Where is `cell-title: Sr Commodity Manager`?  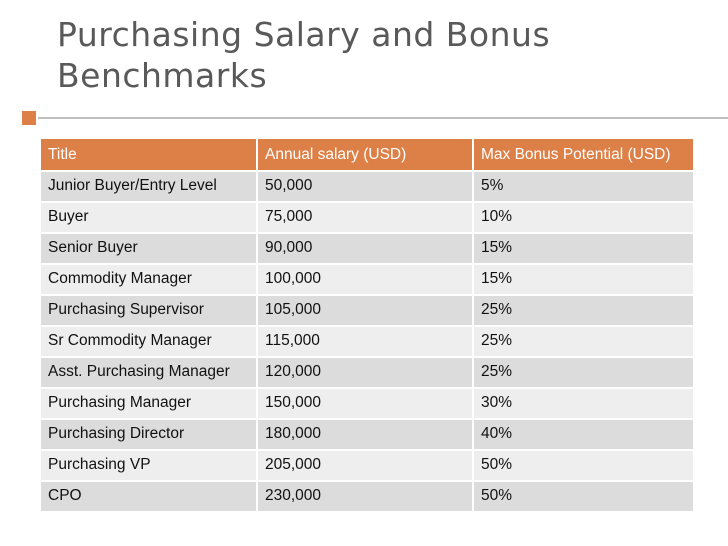
cell-title: Sr Commodity Manager is located at coordinates (149, 342).